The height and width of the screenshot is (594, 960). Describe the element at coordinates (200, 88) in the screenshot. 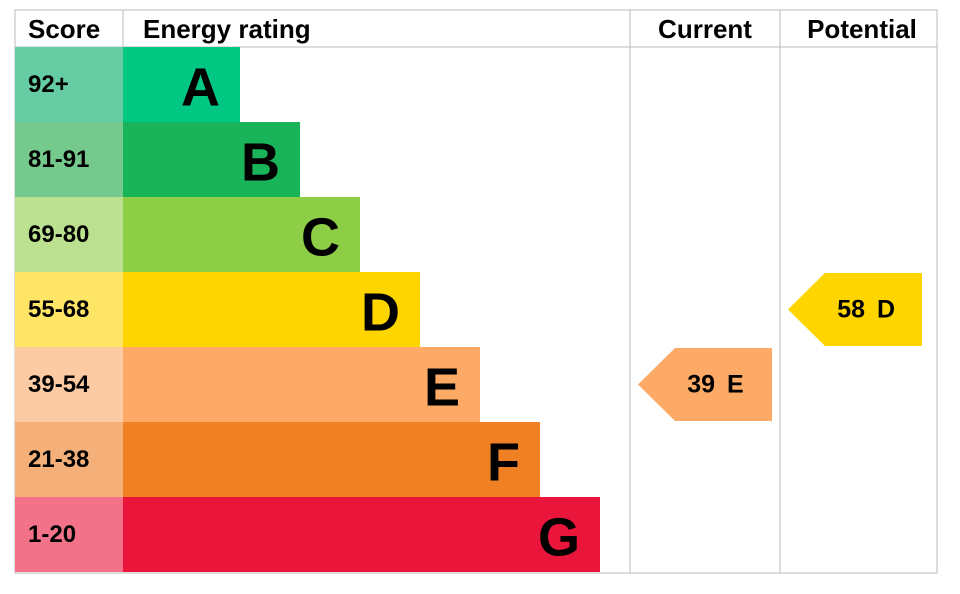

I see `rating-letter: A` at that location.